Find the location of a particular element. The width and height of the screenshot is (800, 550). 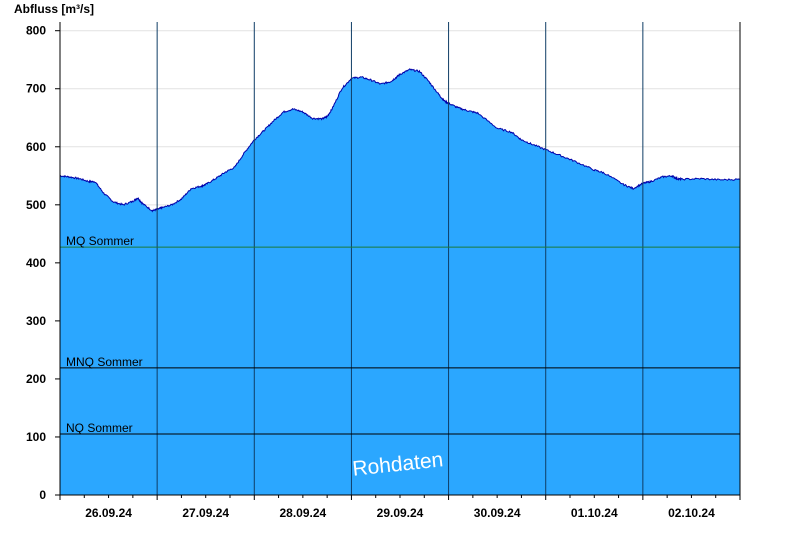

x-tick-label-3: 29.09.24 is located at coordinates (400, 513).